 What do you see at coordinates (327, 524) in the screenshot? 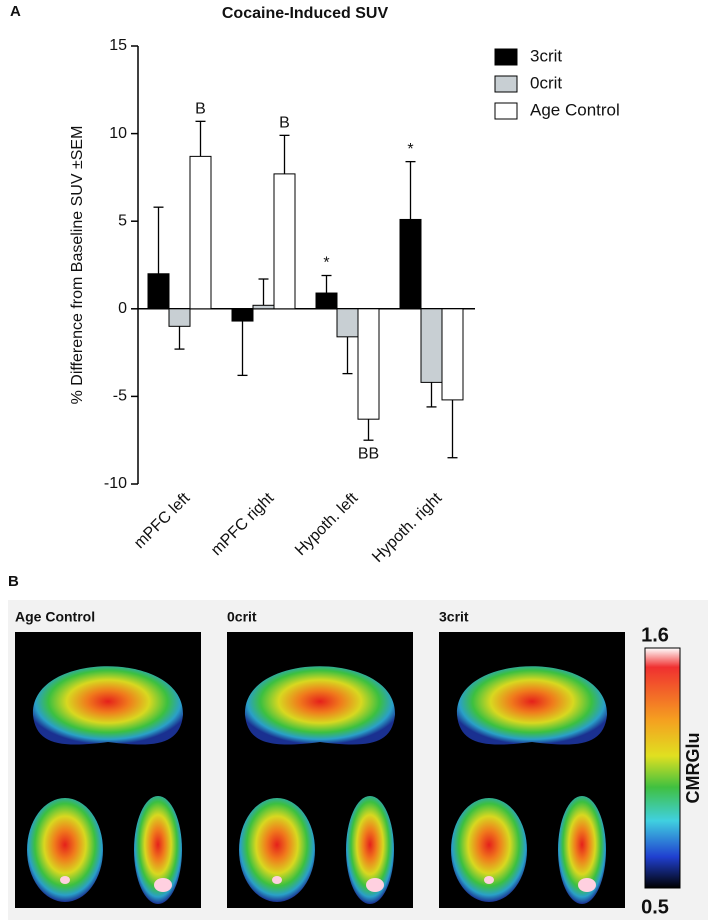
I see `x-tick-label: Hypoth. left` at bounding box center [327, 524].